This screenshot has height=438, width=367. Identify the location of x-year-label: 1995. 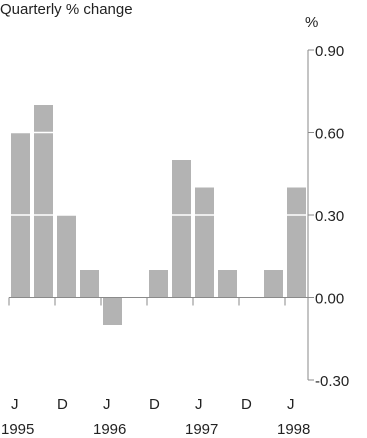
(17, 429).